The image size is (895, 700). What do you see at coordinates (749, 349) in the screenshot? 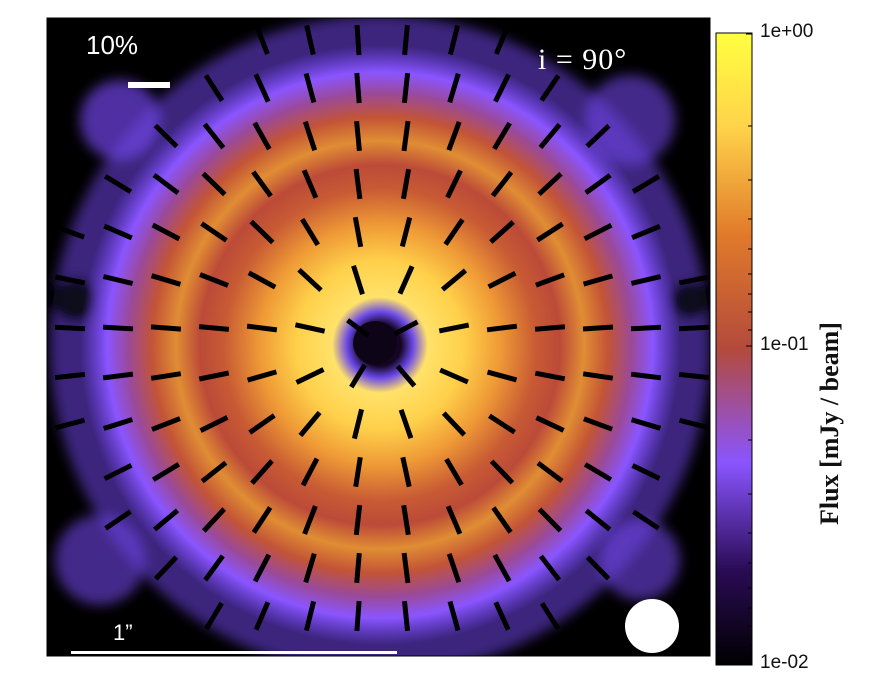
I see `colorbar-ticks` at bounding box center [749, 349].